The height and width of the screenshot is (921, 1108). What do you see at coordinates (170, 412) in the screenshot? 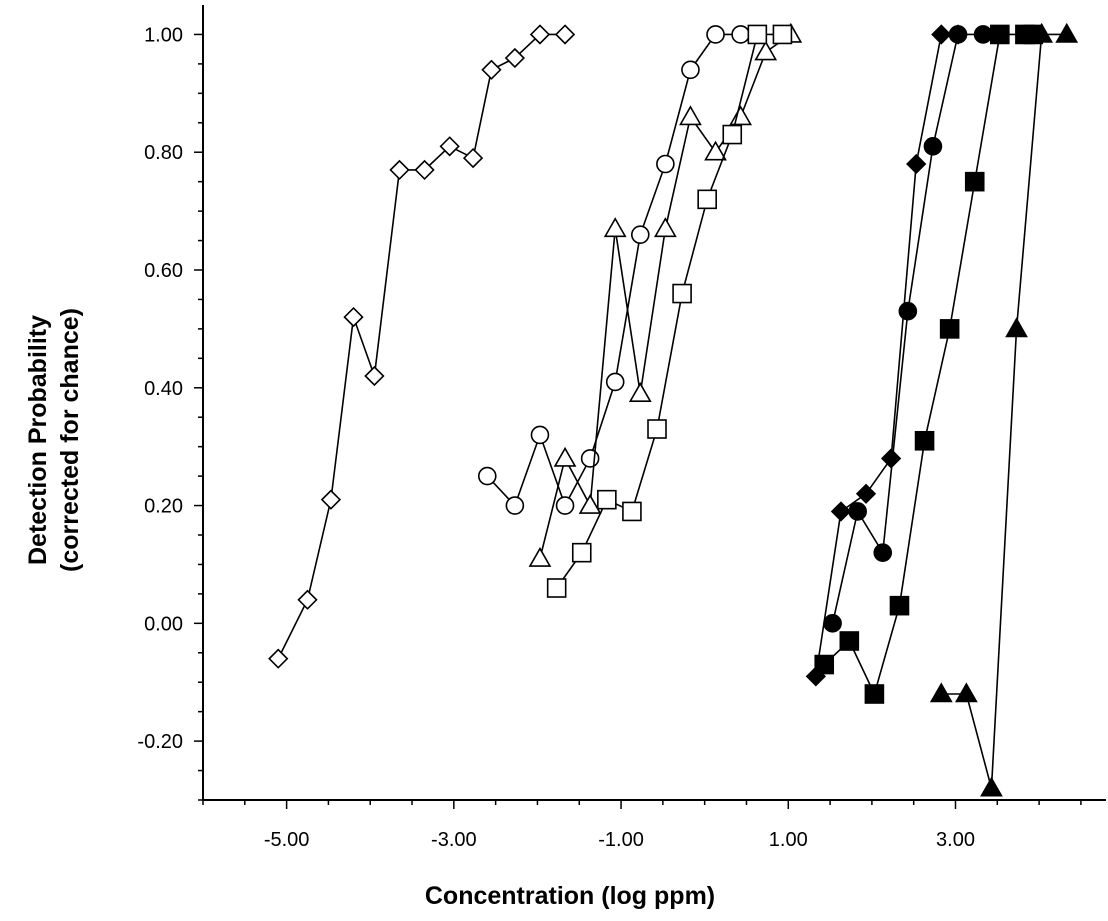
I see `y-ticks: -0.20 0.00 0.20 0.40 0.60 0.80 1.00` at bounding box center [170, 412].